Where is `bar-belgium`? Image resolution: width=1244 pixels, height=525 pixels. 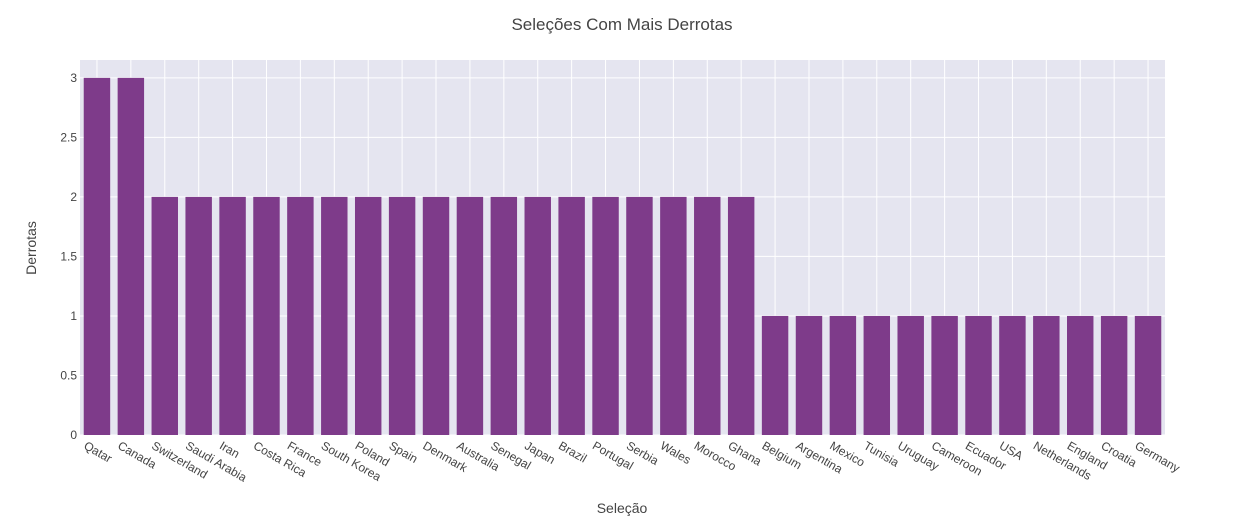
bar-belgium is located at coordinates (775, 375).